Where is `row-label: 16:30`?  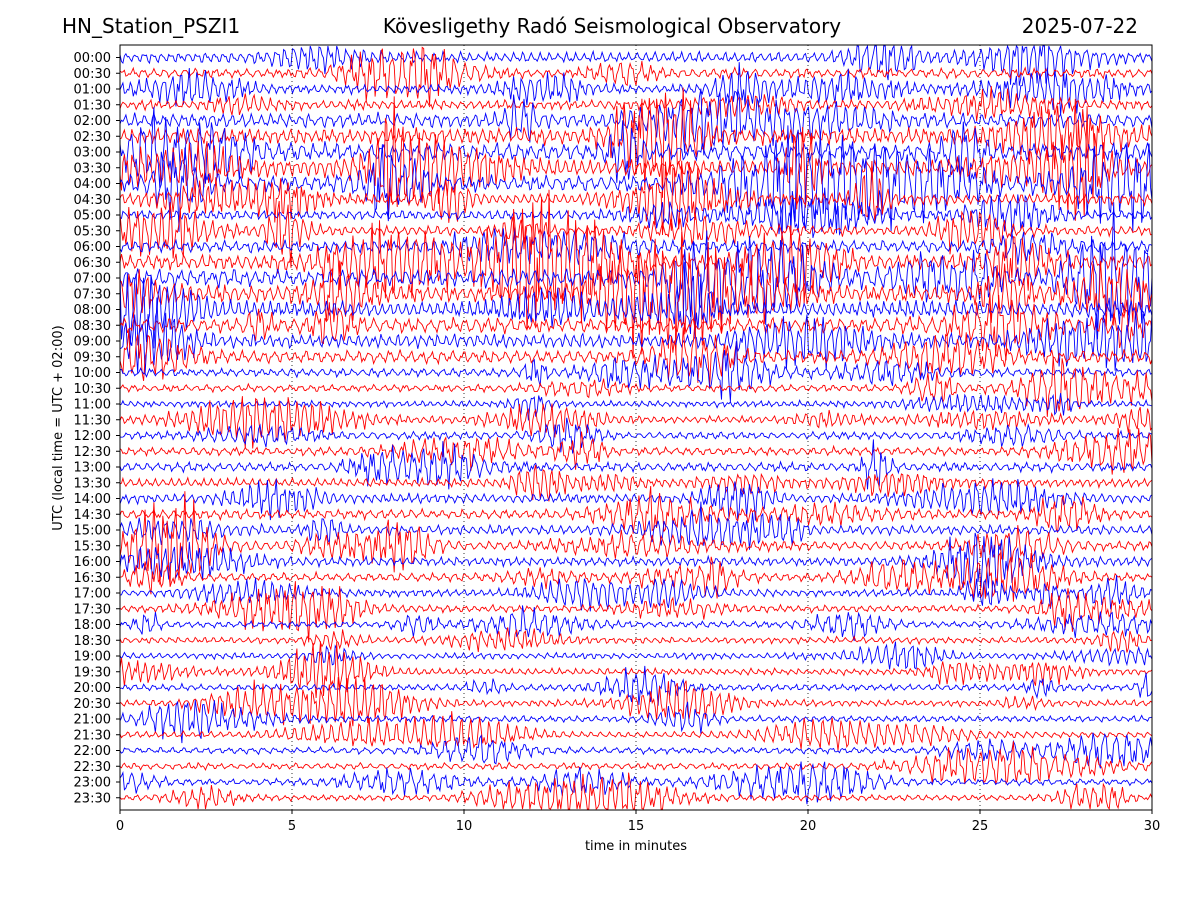 row-label: 16:30 is located at coordinates (92, 578).